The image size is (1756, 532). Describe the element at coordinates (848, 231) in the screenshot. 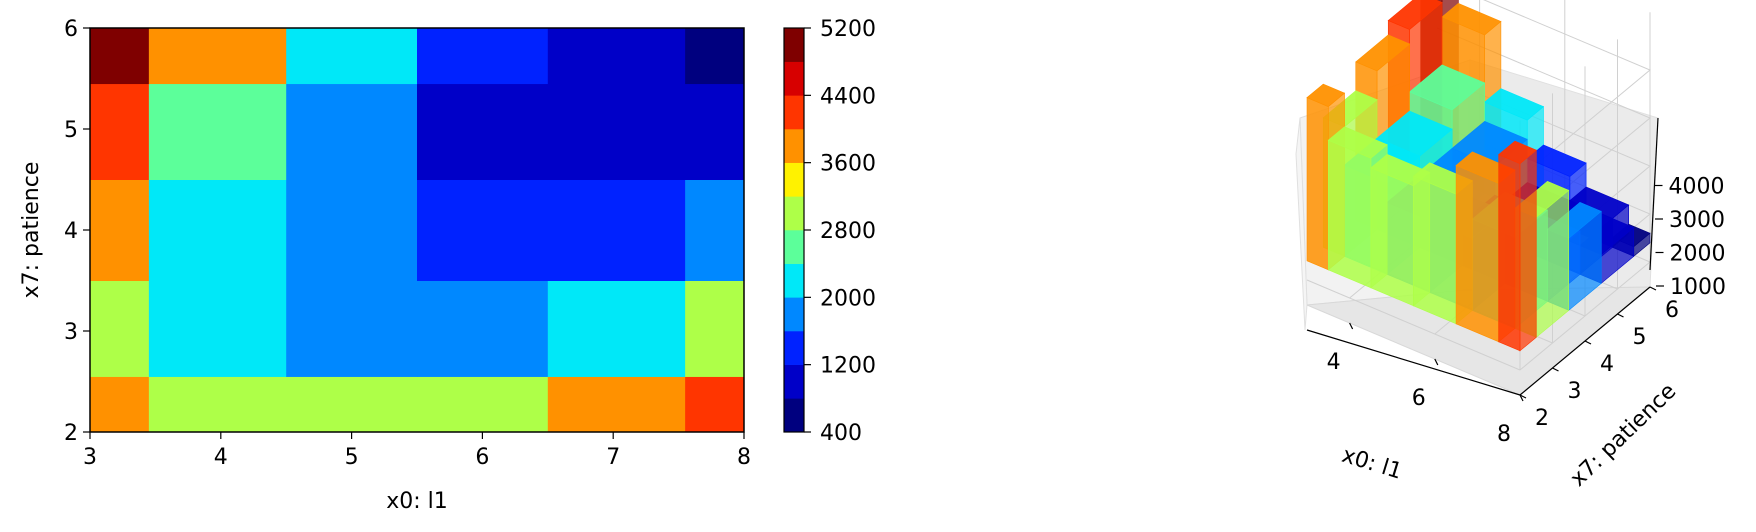

I see `colorbar-tick-label: 2800` at that location.